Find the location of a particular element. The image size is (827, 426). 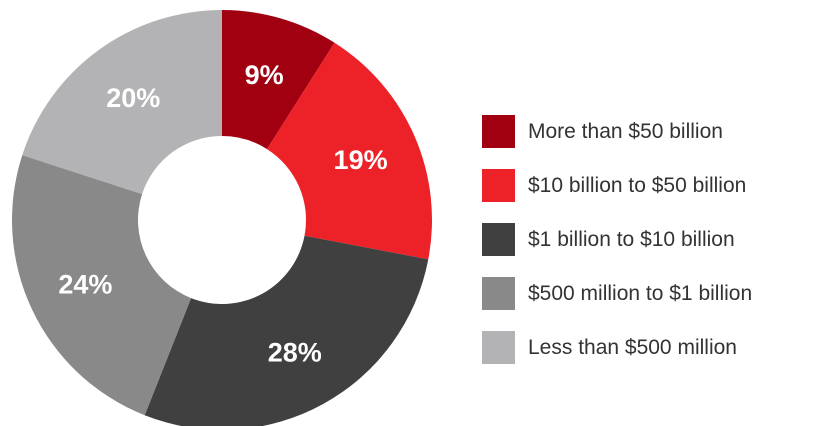

legend-label: More than $50 billion is located at coordinates (625, 131).